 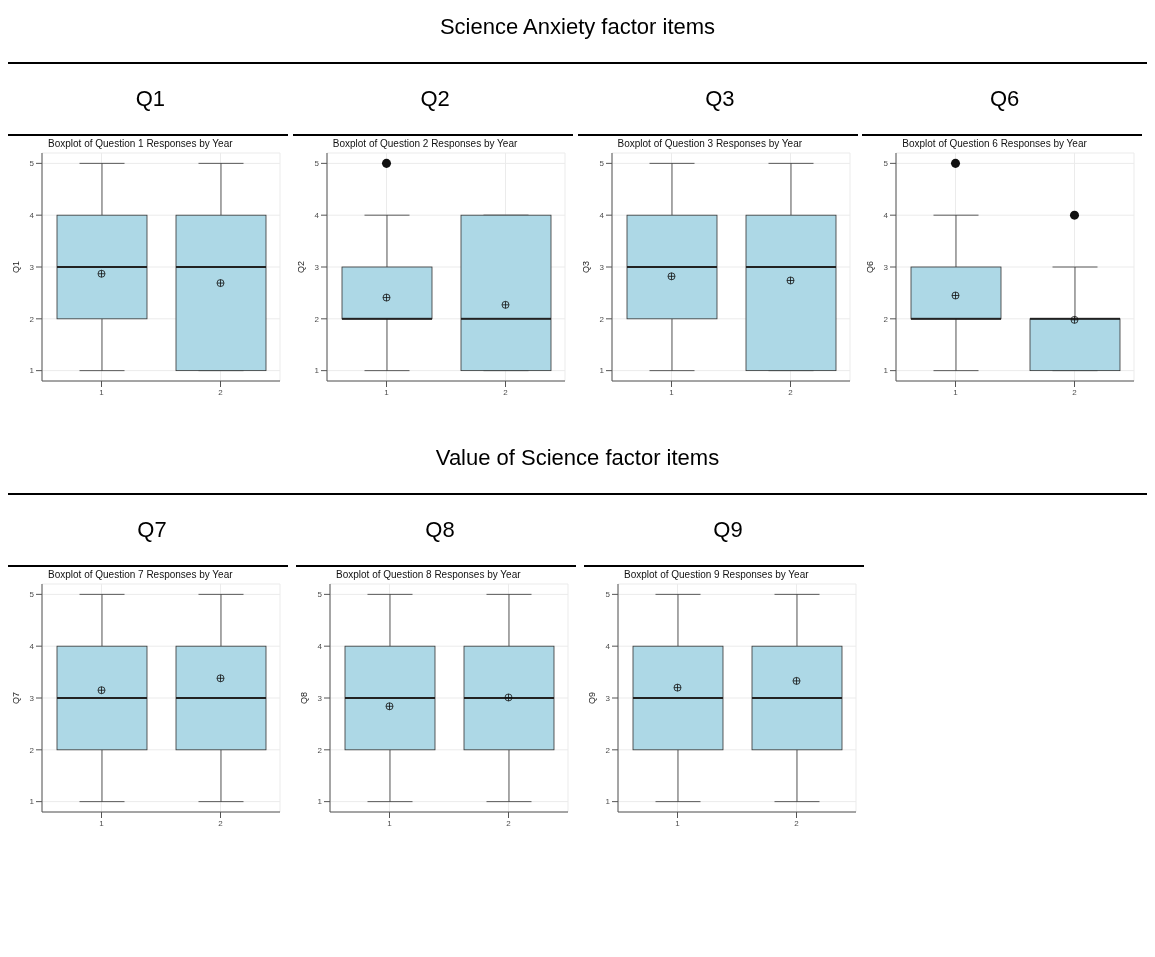 What do you see at coordinates (150, 99) in the screenshot?
I see `chart-subtitle: Q1` at bounding box center [150, 99].